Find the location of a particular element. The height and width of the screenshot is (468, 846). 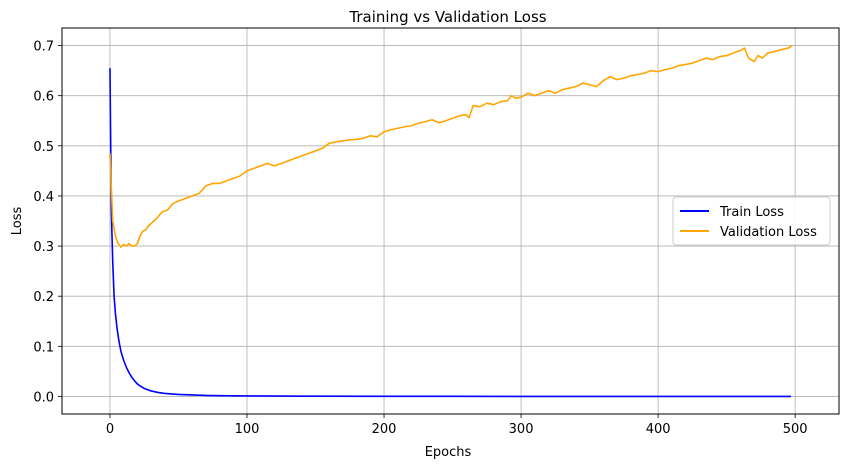

x-axis-label: Epochs is located at coordinates (448, 452).